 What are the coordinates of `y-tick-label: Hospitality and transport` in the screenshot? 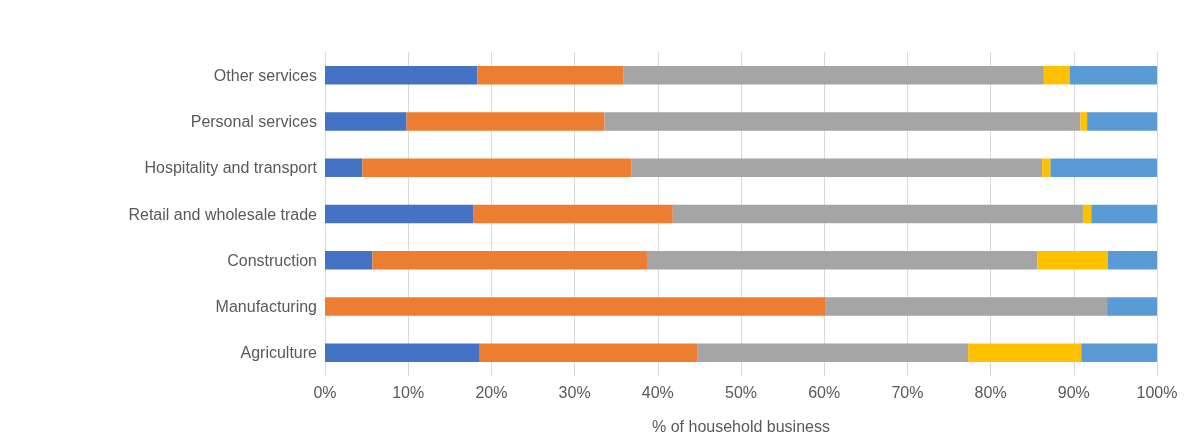 It's located at (231, 168).